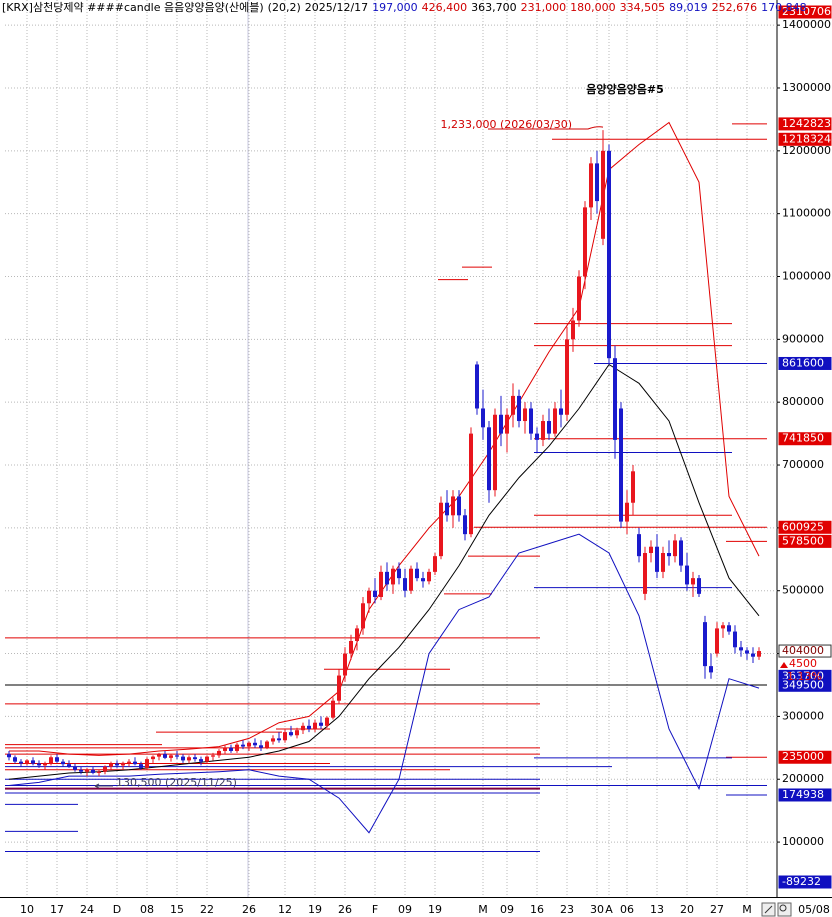 Image resolution: width=832 pixels, height=917 pixels. What do you see at coordinates (803, 778) in the screenshot?
I see `y-tick-label: 200000` at bounding box center [803, 778].